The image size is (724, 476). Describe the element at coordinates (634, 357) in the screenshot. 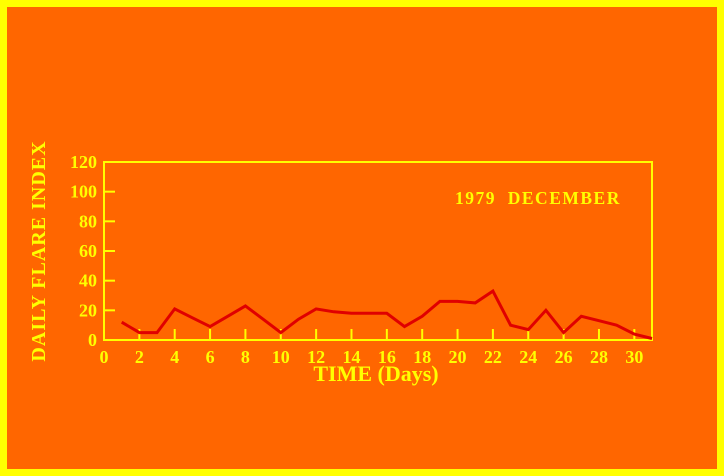

I see `x-axis-tick-label: 30` at that location.